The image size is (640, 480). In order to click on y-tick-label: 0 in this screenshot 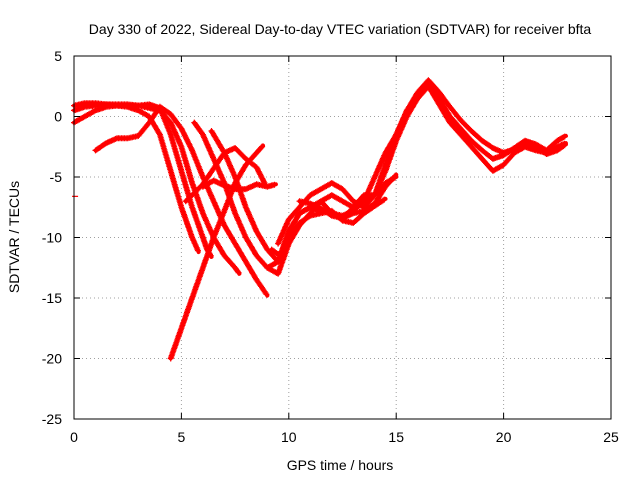, I will do `click(58, 117)`.